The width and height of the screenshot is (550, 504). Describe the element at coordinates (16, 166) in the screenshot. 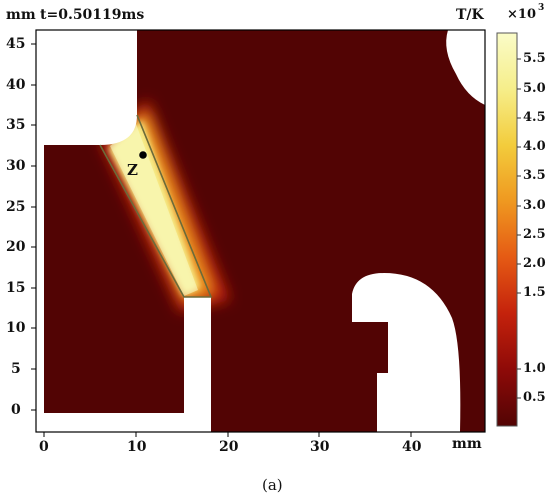

I see `y-tick-label: 30` at that location.